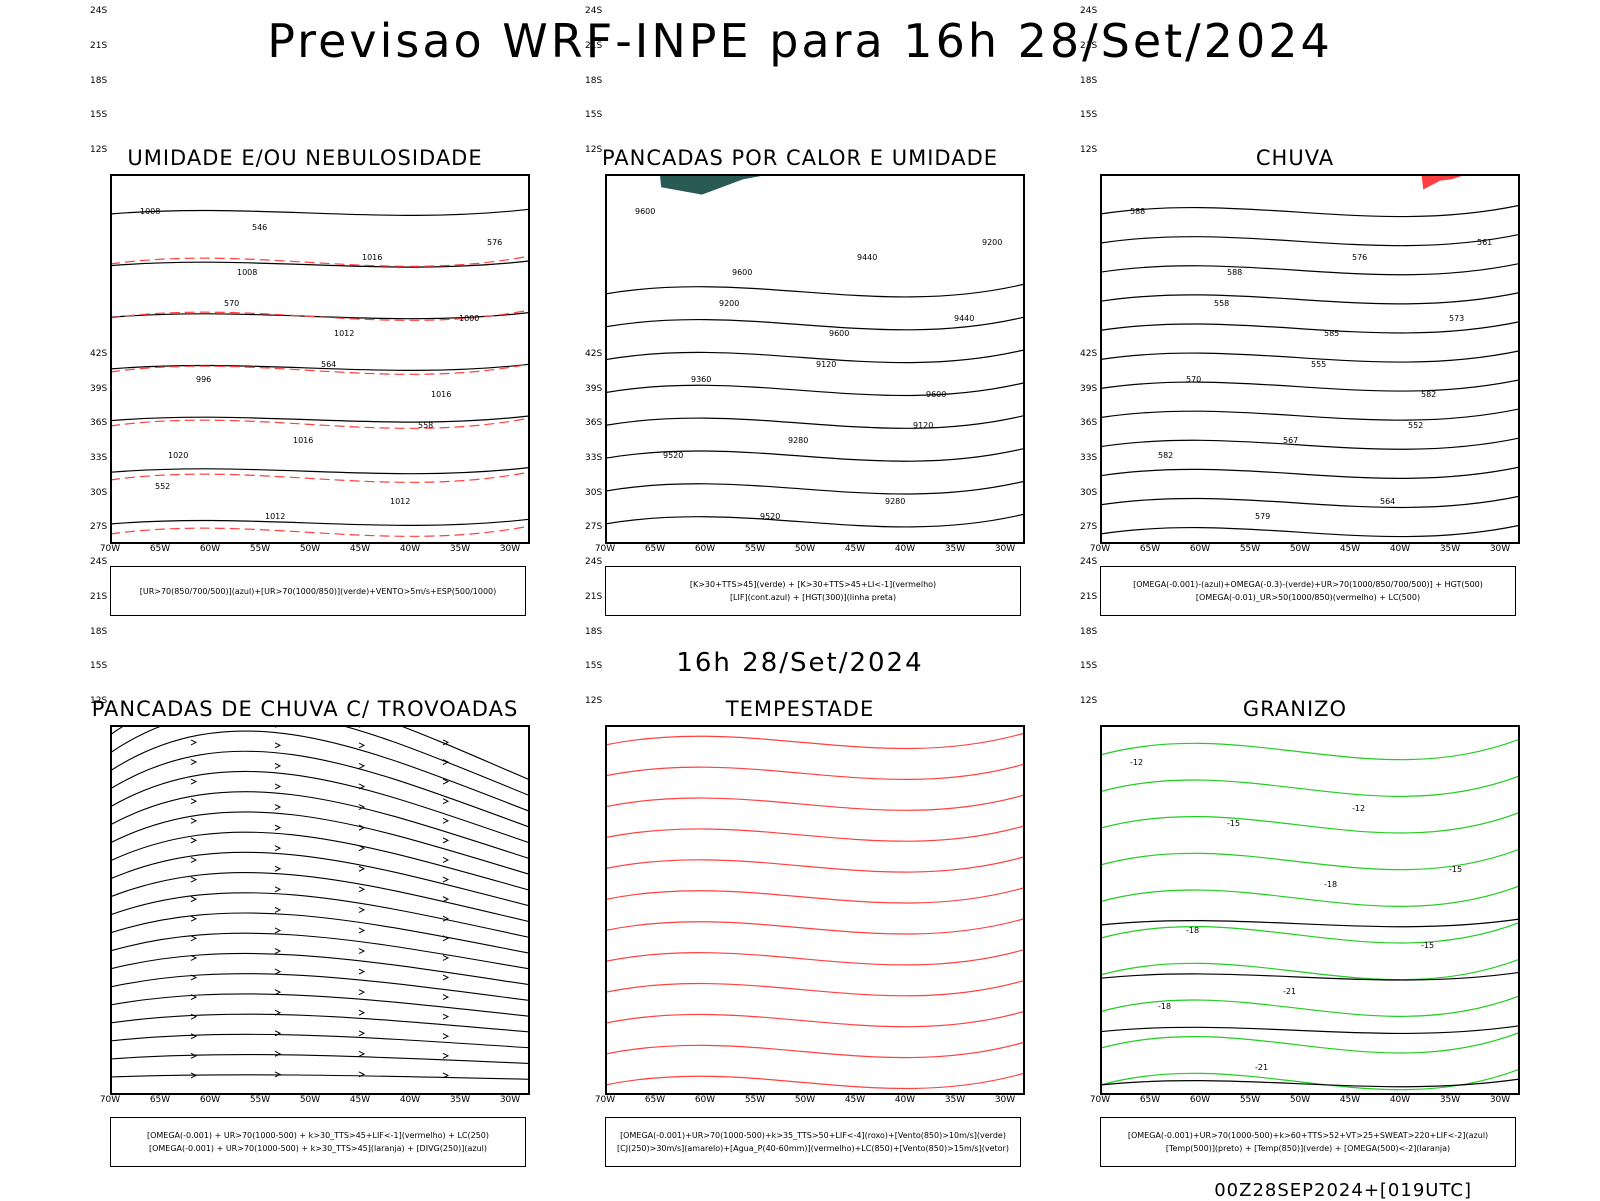 The image size is (1600, 1201). I want to click on panel-title: CHUVA, so click(1295, 158).